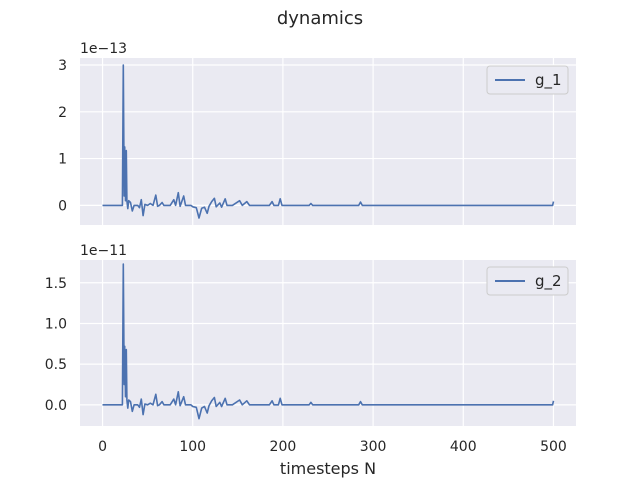 This screenshot has width=640, height=480. I want to click on legend: g_1, so click(527, 80).